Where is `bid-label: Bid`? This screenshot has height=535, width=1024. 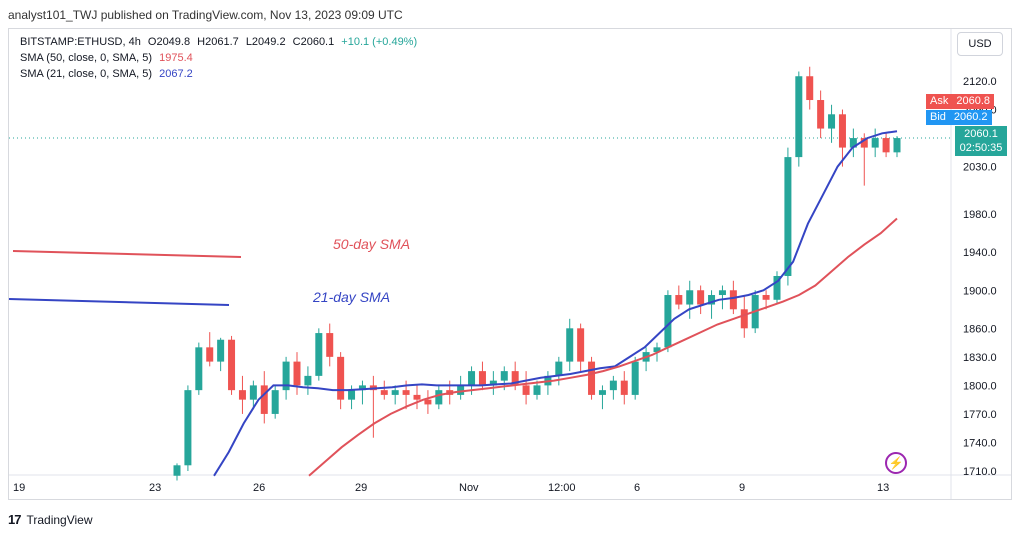
bid-label: Bid is located at coordinates (938, 117).